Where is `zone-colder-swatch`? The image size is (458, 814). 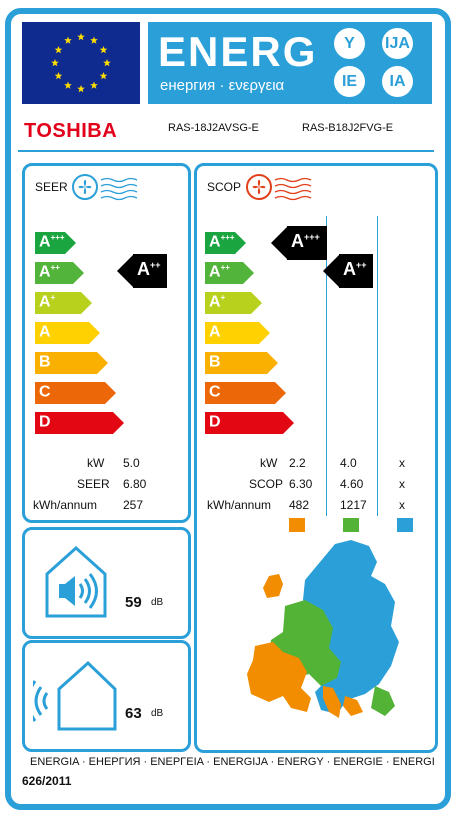
zone-colder-swatch is located at coordinates (405, 525).